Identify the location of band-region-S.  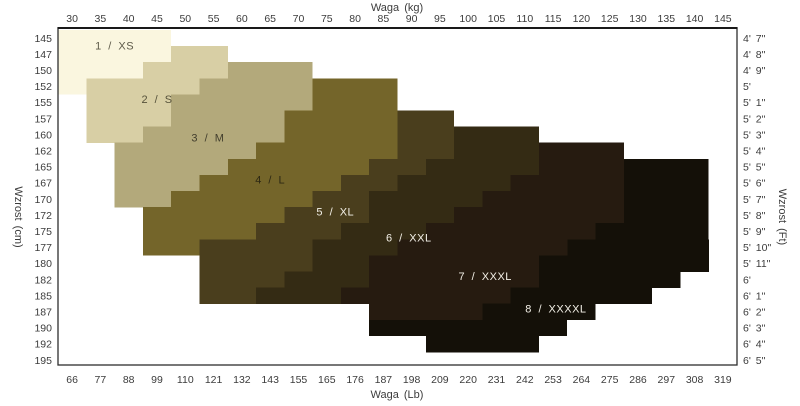
(157, 94).